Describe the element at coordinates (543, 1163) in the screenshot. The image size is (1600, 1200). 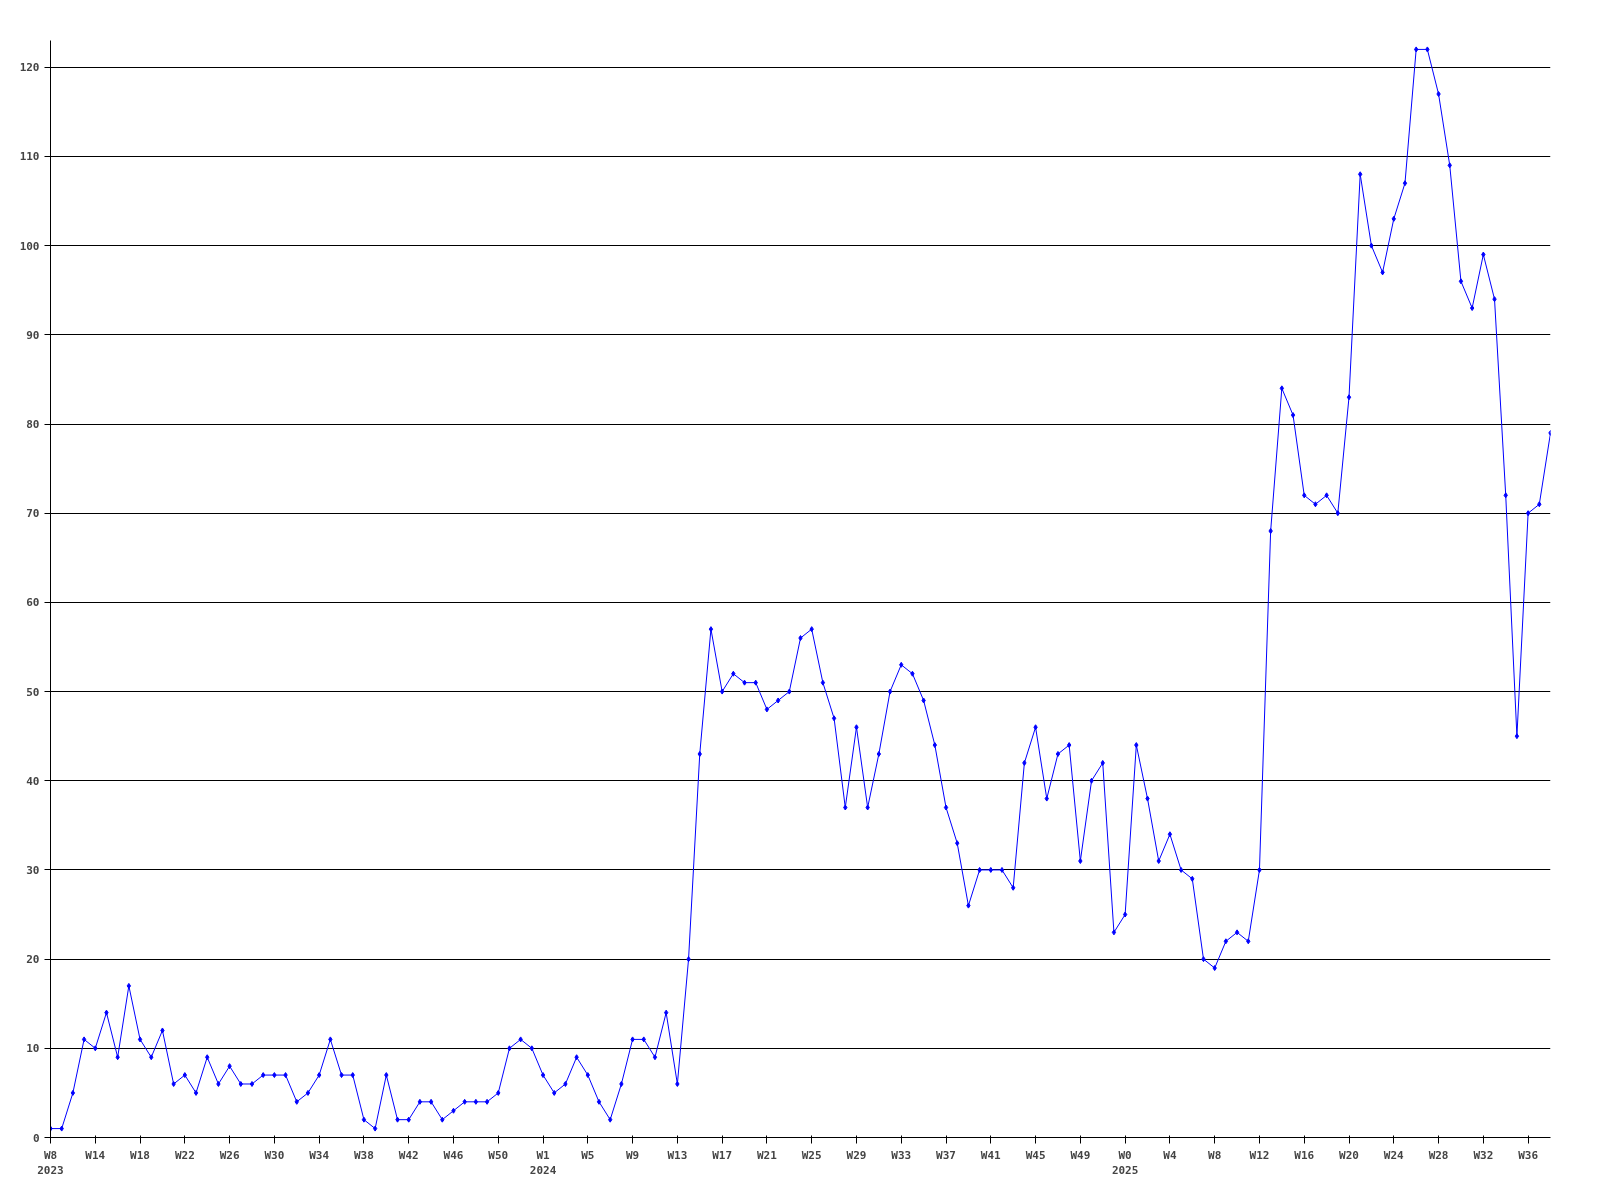
I see `x-tick-label: W1 2024` at that location.